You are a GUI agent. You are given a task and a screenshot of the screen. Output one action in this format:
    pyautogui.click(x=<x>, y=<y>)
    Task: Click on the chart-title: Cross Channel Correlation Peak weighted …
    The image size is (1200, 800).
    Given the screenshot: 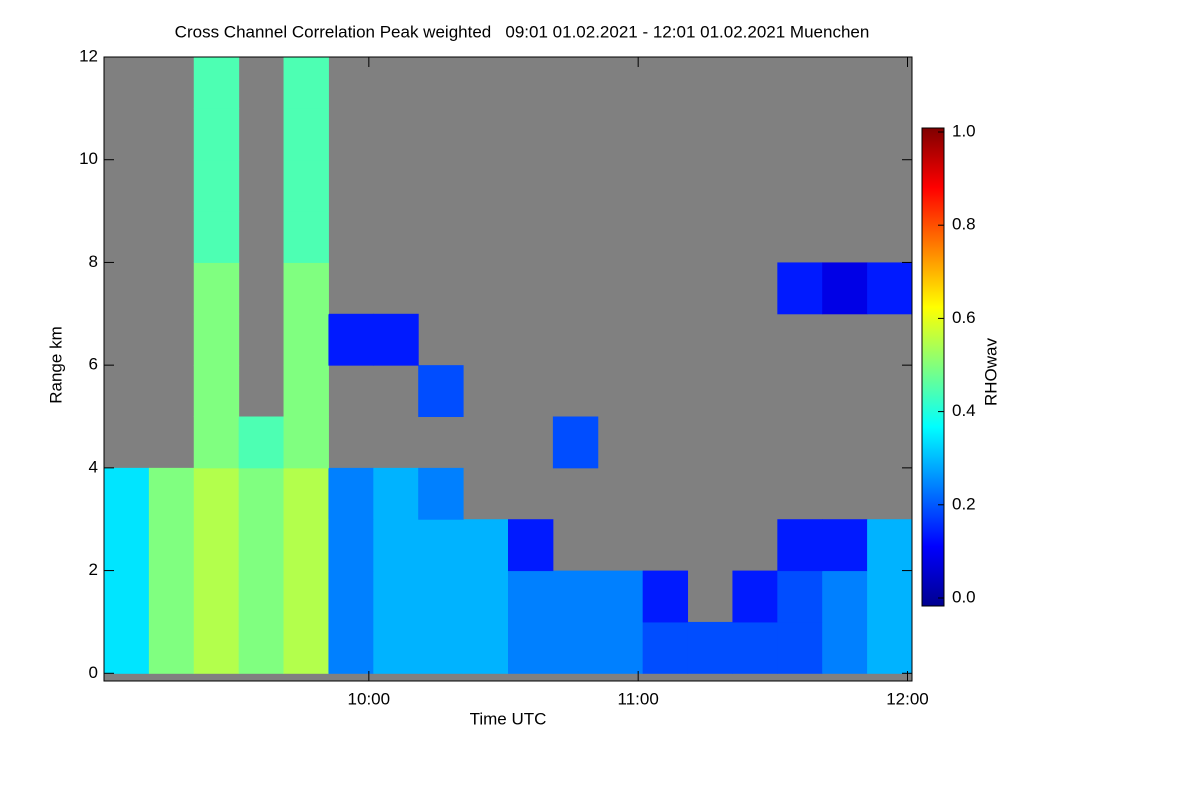 What is the action you would take?
    pyautogui.click(x=522, y=31)
    